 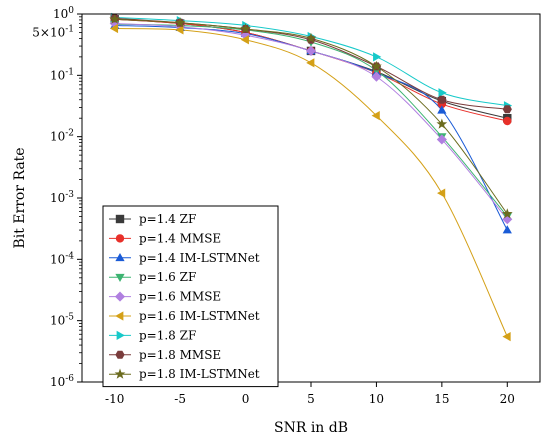 I want to click on legend-label: p=1.6 MMSE, so click(x=180, y=297).